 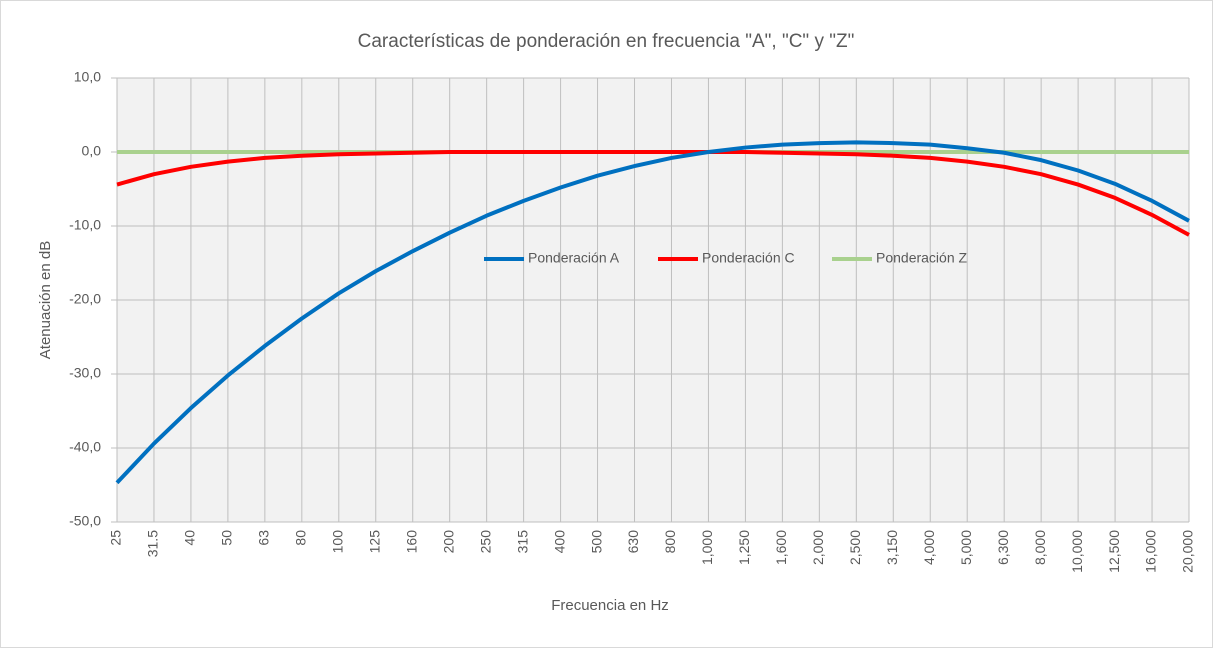 I want to click on legend-label: Ponderación A, so click(x=574, y=258).